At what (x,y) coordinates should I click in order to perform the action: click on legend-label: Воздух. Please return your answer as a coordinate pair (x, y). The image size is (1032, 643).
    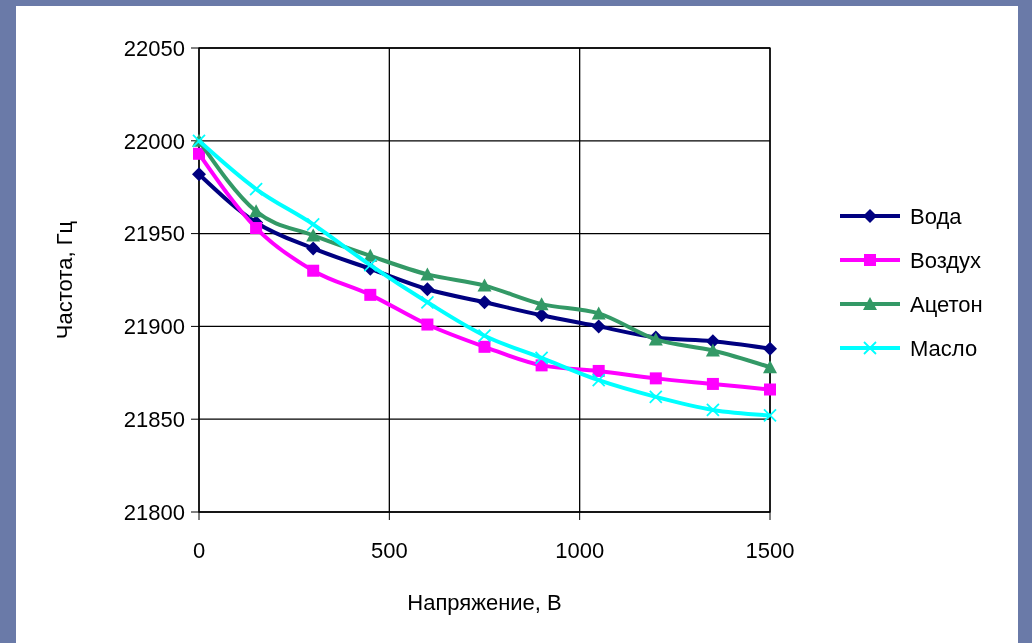
    Looking at the image, I should click on (946, 260).